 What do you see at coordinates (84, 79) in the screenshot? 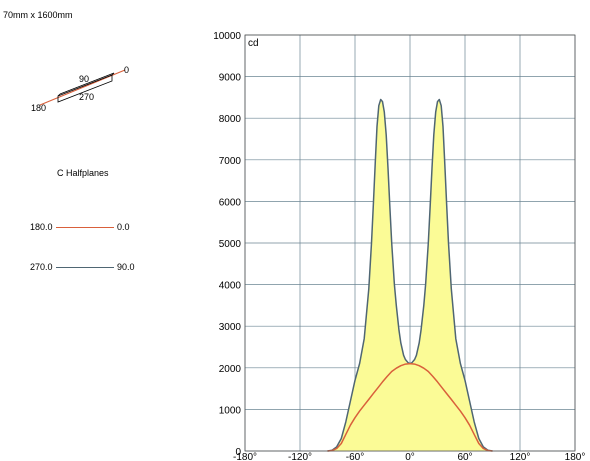
I see `angle-90-label: 90` at bounding box center [84, 79].